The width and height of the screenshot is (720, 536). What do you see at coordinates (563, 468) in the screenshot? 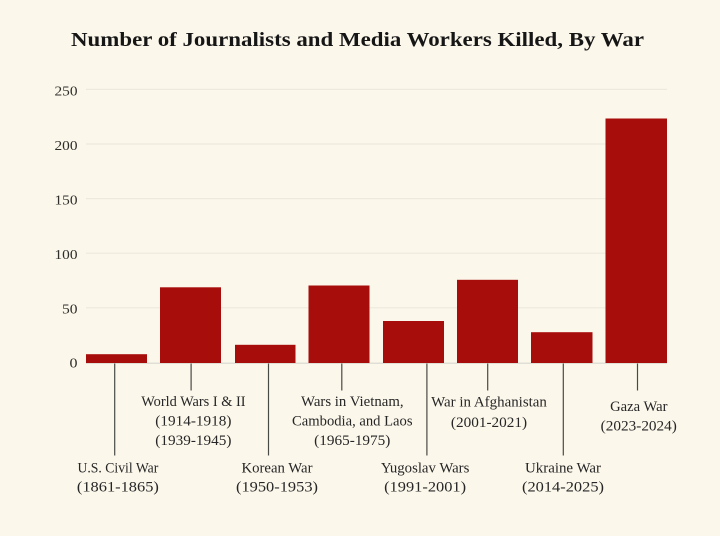
I see `svg-text: Ukraine War` at bounding box center [563, 468].